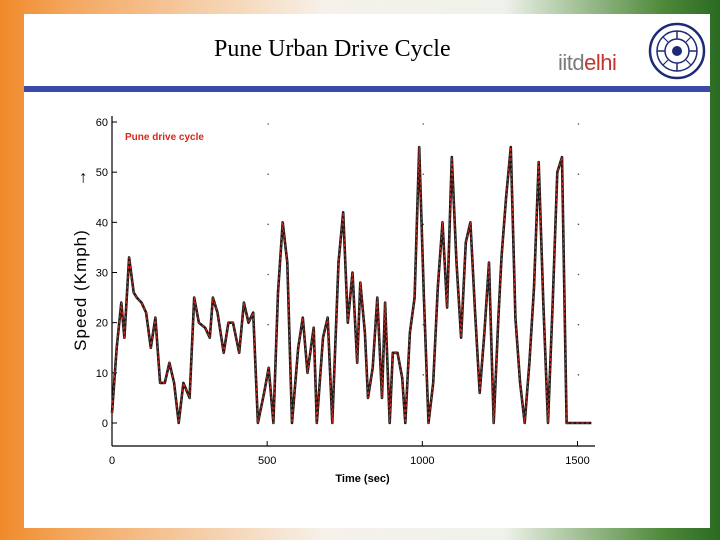 The width and height of the screenshot is (720, 540). Describe the element at coordinates (80, 290) in the screenshot. I see `y-axis-label: Speed (Kmph)` at that location.